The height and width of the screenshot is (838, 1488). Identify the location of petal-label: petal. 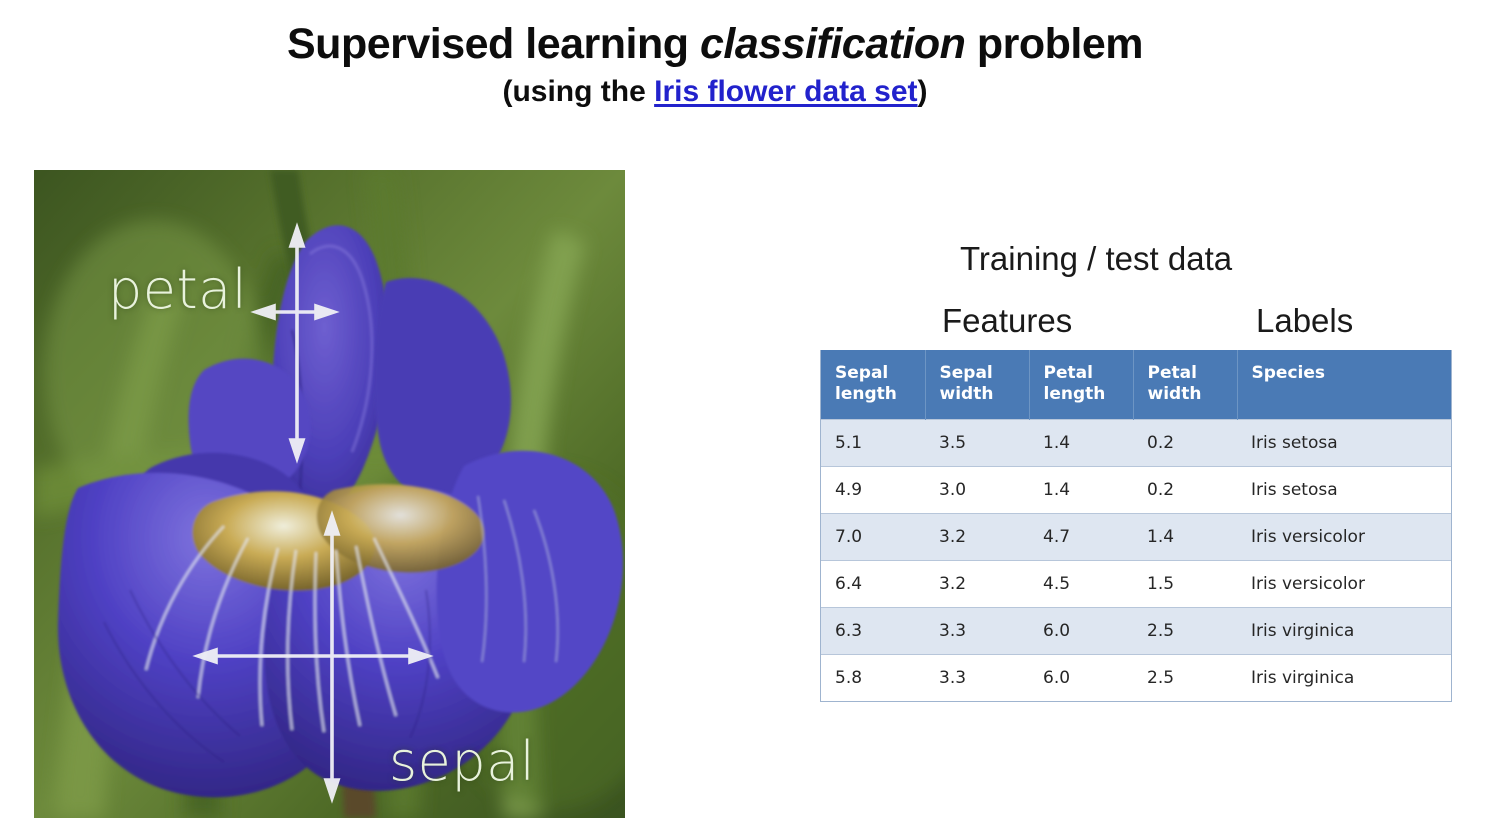
(178, 289).